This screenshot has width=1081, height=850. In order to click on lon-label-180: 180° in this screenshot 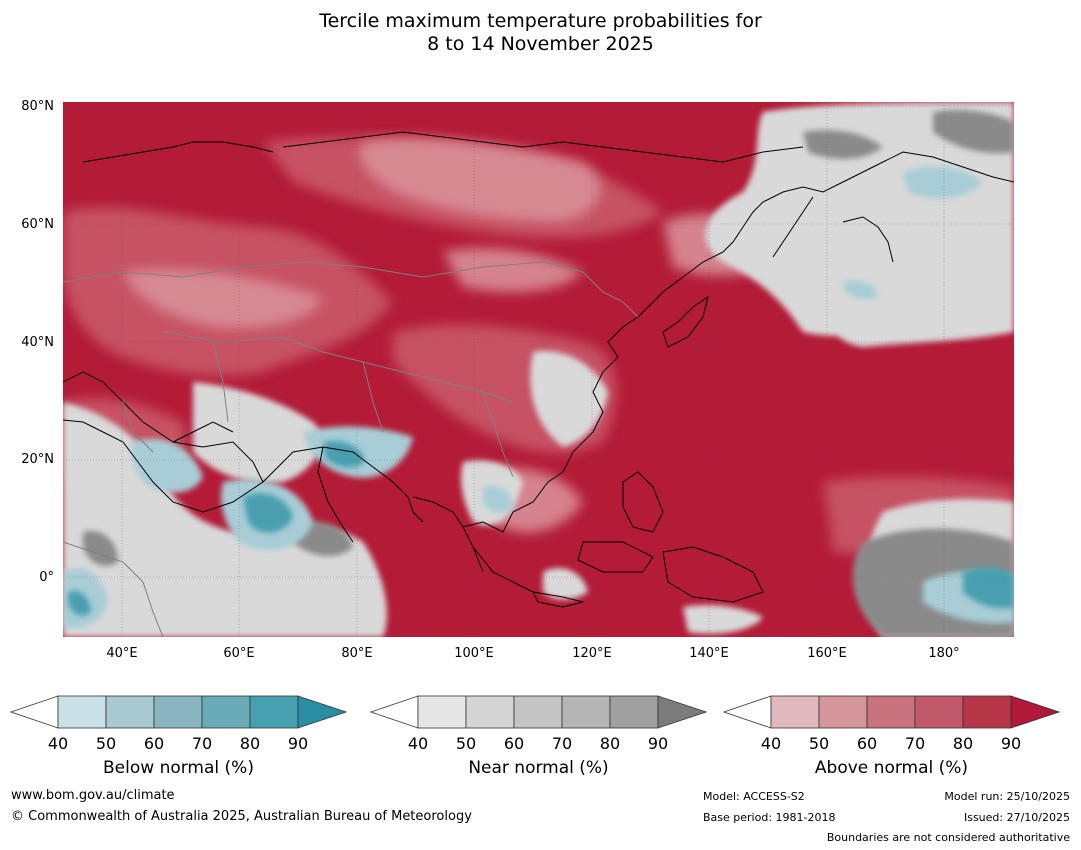, I will do `click(944, 653)`.